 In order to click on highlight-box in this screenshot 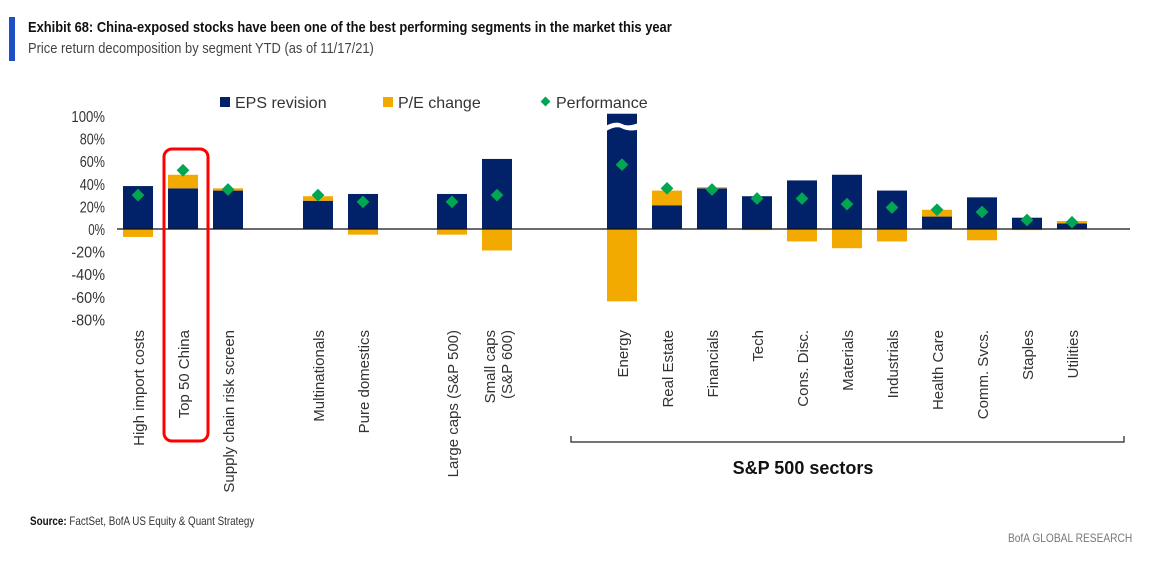, I will do `click(186, 295)`.